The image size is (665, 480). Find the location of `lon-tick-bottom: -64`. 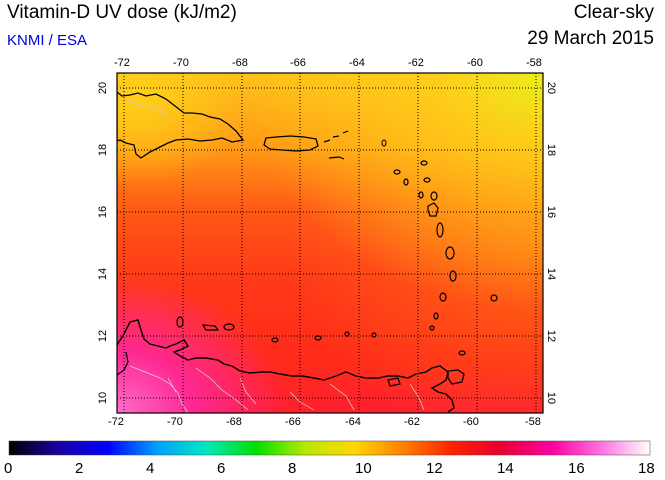

lon-tick-bottom: -64 is located at coordinates (353, 422).